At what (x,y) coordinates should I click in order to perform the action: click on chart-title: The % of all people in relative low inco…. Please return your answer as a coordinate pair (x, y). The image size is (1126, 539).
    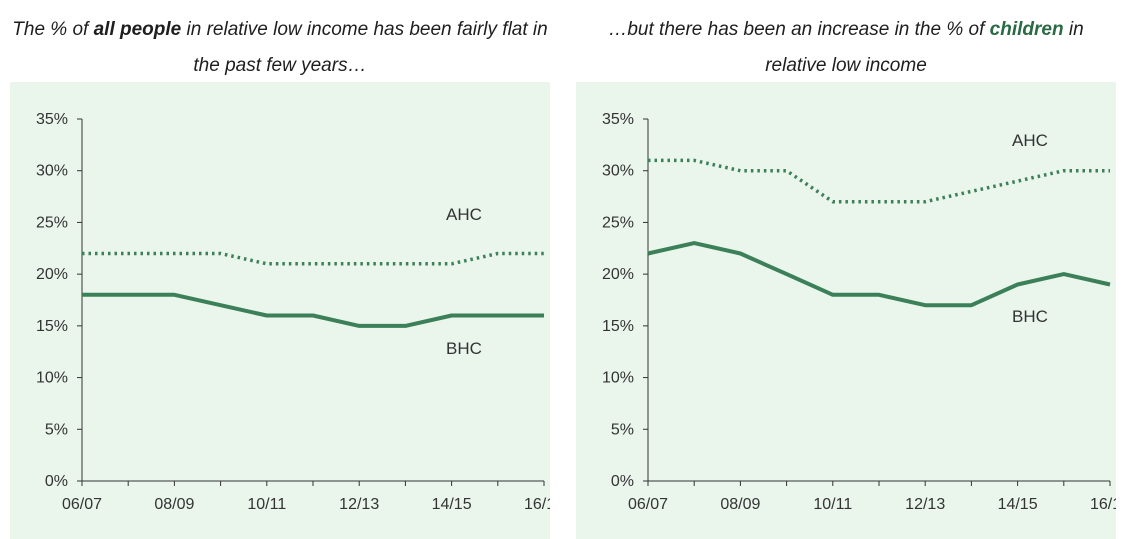
    Looking at the image, I should click on (280, 47).